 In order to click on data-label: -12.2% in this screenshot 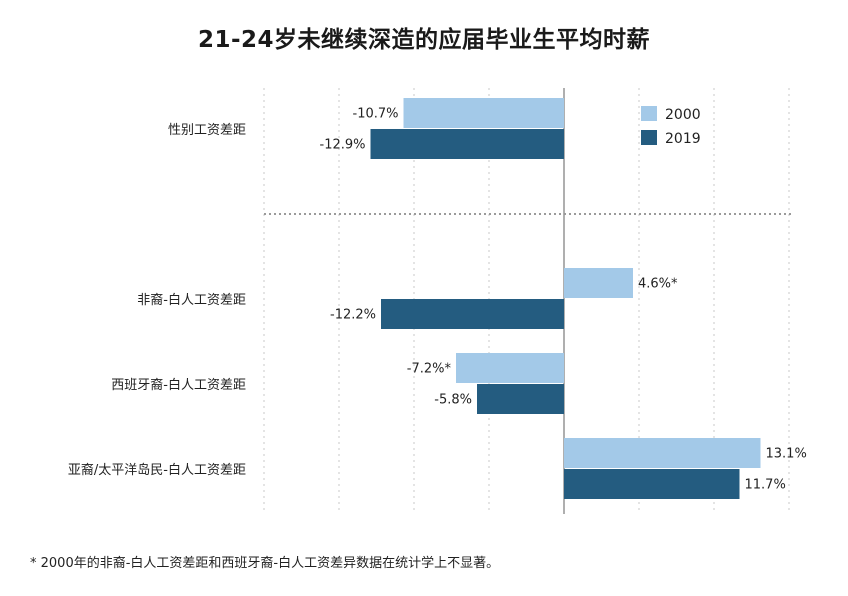, I will do `click(353, 315)`.